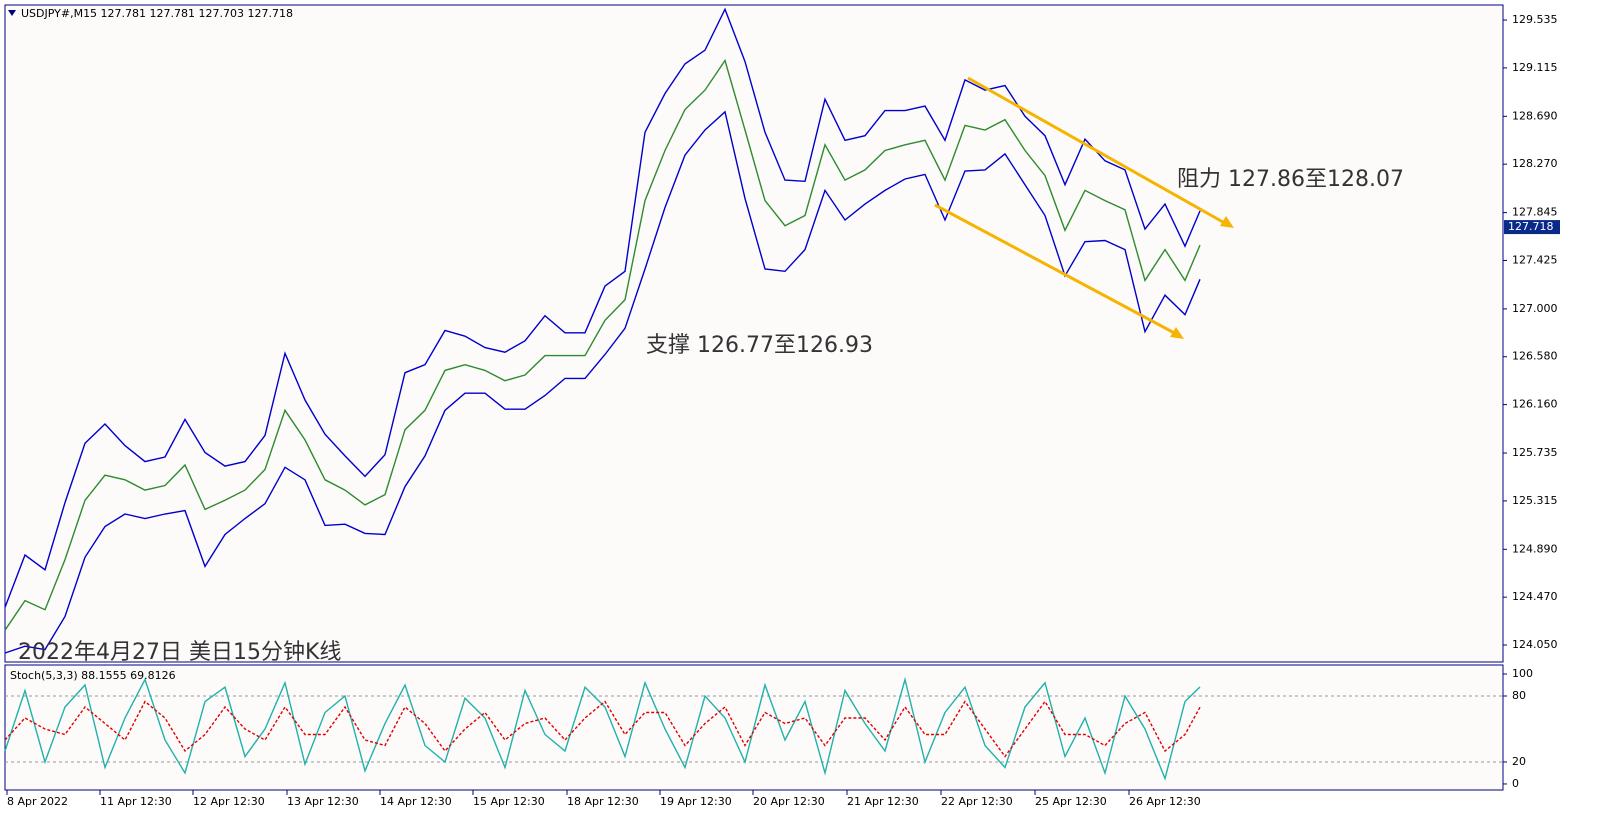  Describe the element at coordinates (759, 345) in the screenshot. I see `support-note: 支撑 126.77至126.93` at that location.